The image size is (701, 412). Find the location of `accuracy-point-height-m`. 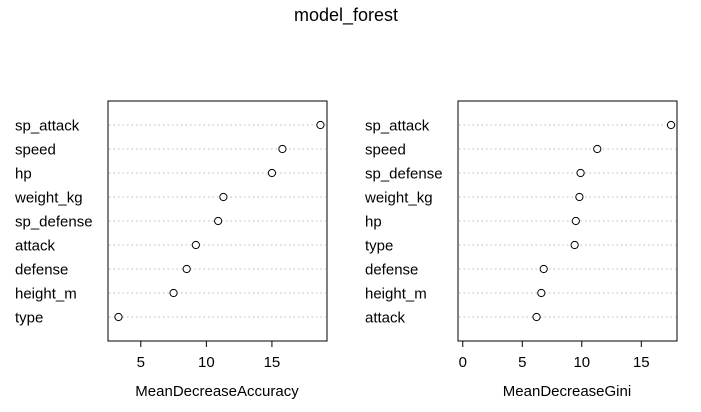

accuracy-point-height-m is located at coordinates (173, 293).